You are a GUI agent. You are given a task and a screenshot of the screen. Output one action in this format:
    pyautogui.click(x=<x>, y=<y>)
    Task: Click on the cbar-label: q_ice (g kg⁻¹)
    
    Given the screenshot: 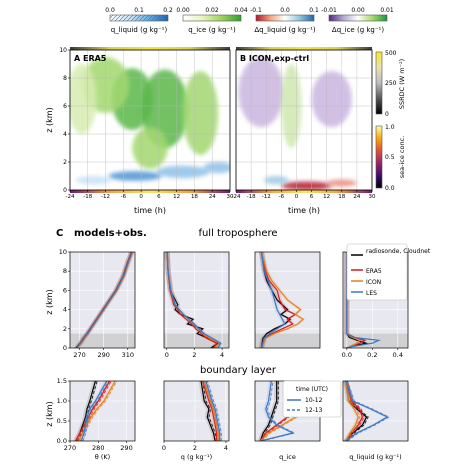 What is the action you would take?
    pyautogui.click(x=212, y=30)
    